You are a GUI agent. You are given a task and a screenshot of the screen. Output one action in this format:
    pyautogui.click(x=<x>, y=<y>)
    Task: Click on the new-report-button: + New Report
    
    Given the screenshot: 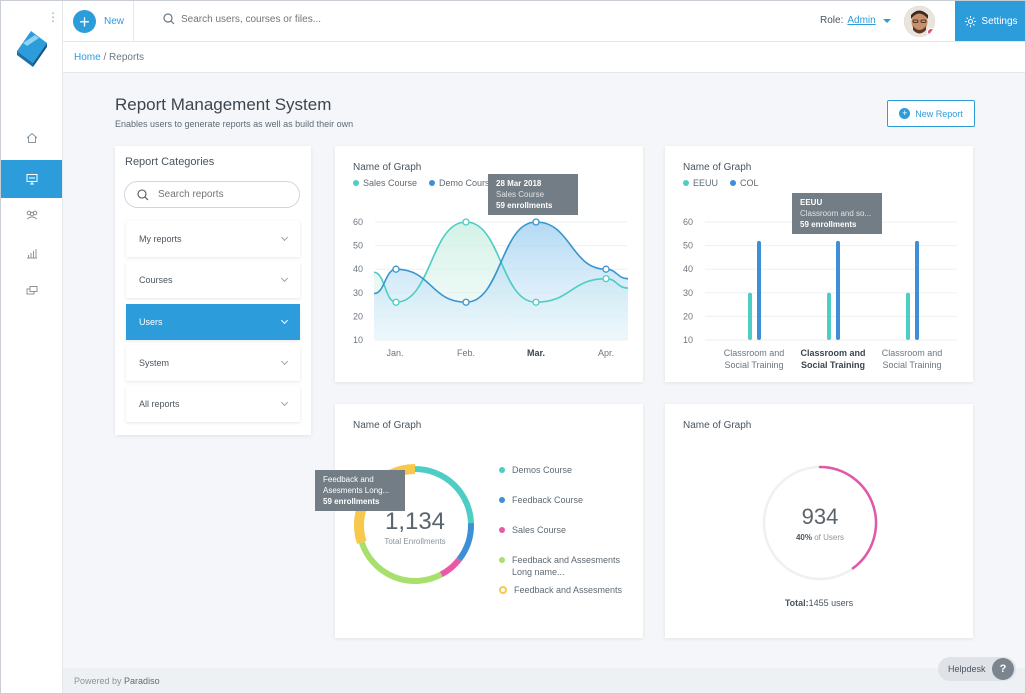 What is the action you would take?
    pyautogui.click(x=931, y=113)
    